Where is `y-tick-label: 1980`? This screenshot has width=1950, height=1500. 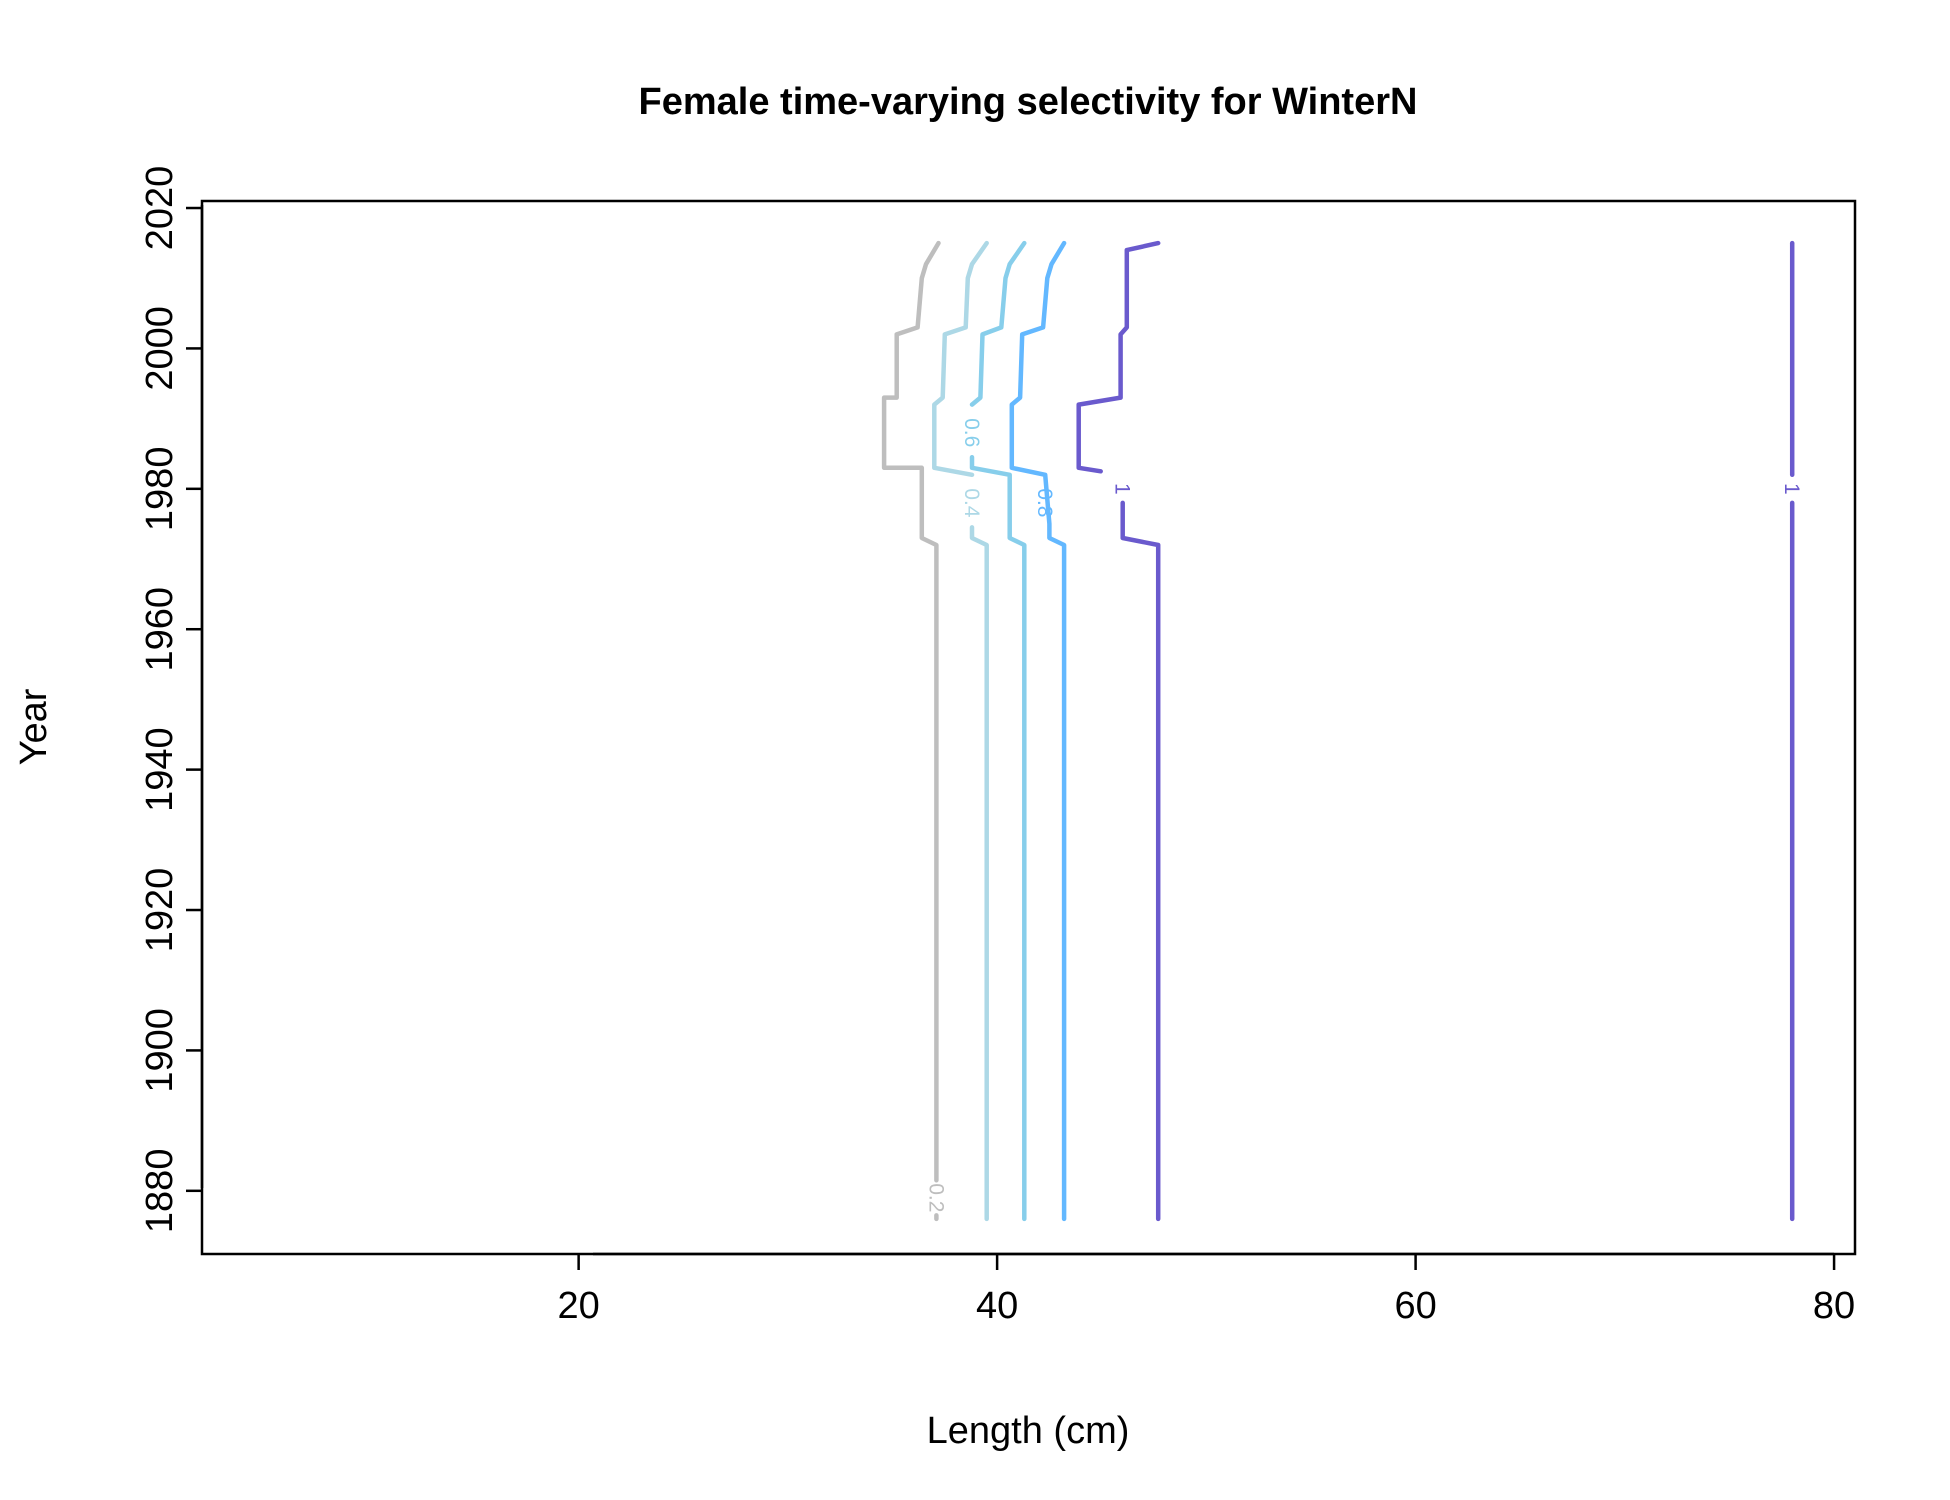 y-tick-label: 1980 is located at coordinates (160, 489).